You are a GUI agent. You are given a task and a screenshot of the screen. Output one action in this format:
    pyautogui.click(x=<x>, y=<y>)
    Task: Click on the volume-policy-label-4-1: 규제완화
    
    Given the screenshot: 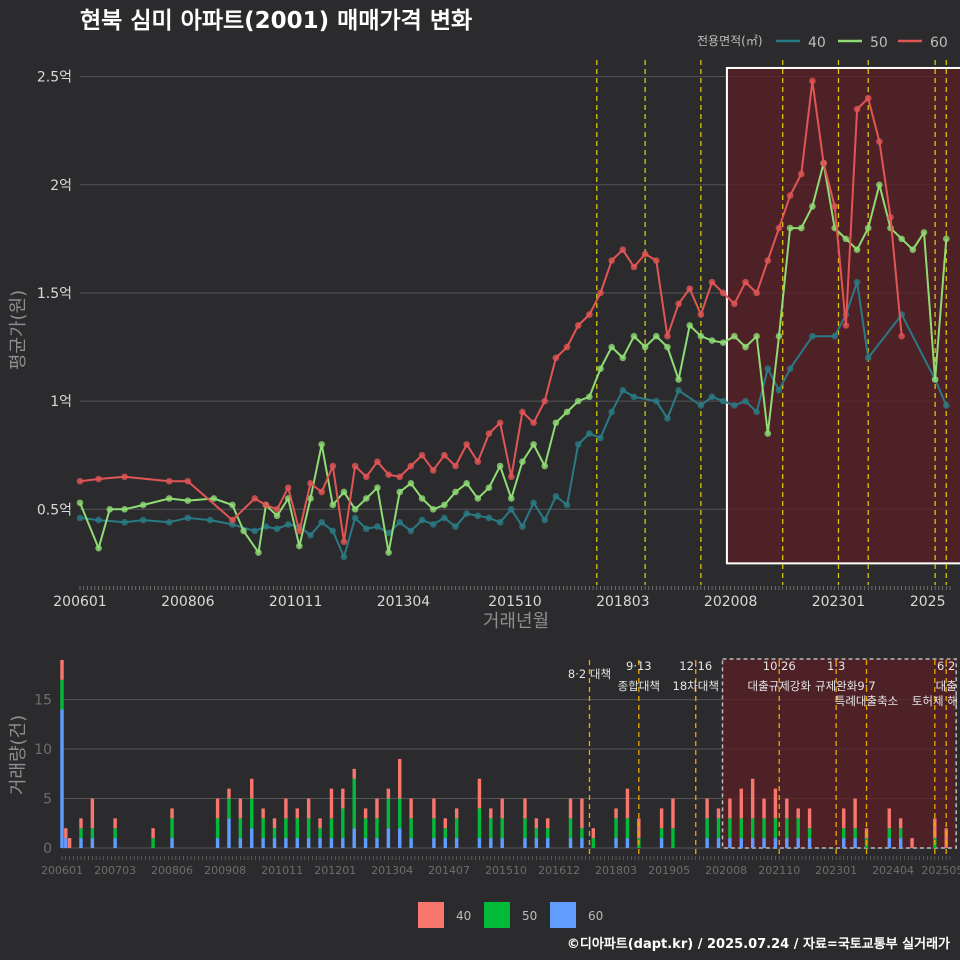 What is the action you would take?
    pyautogui.click(x=836, y=686)
    